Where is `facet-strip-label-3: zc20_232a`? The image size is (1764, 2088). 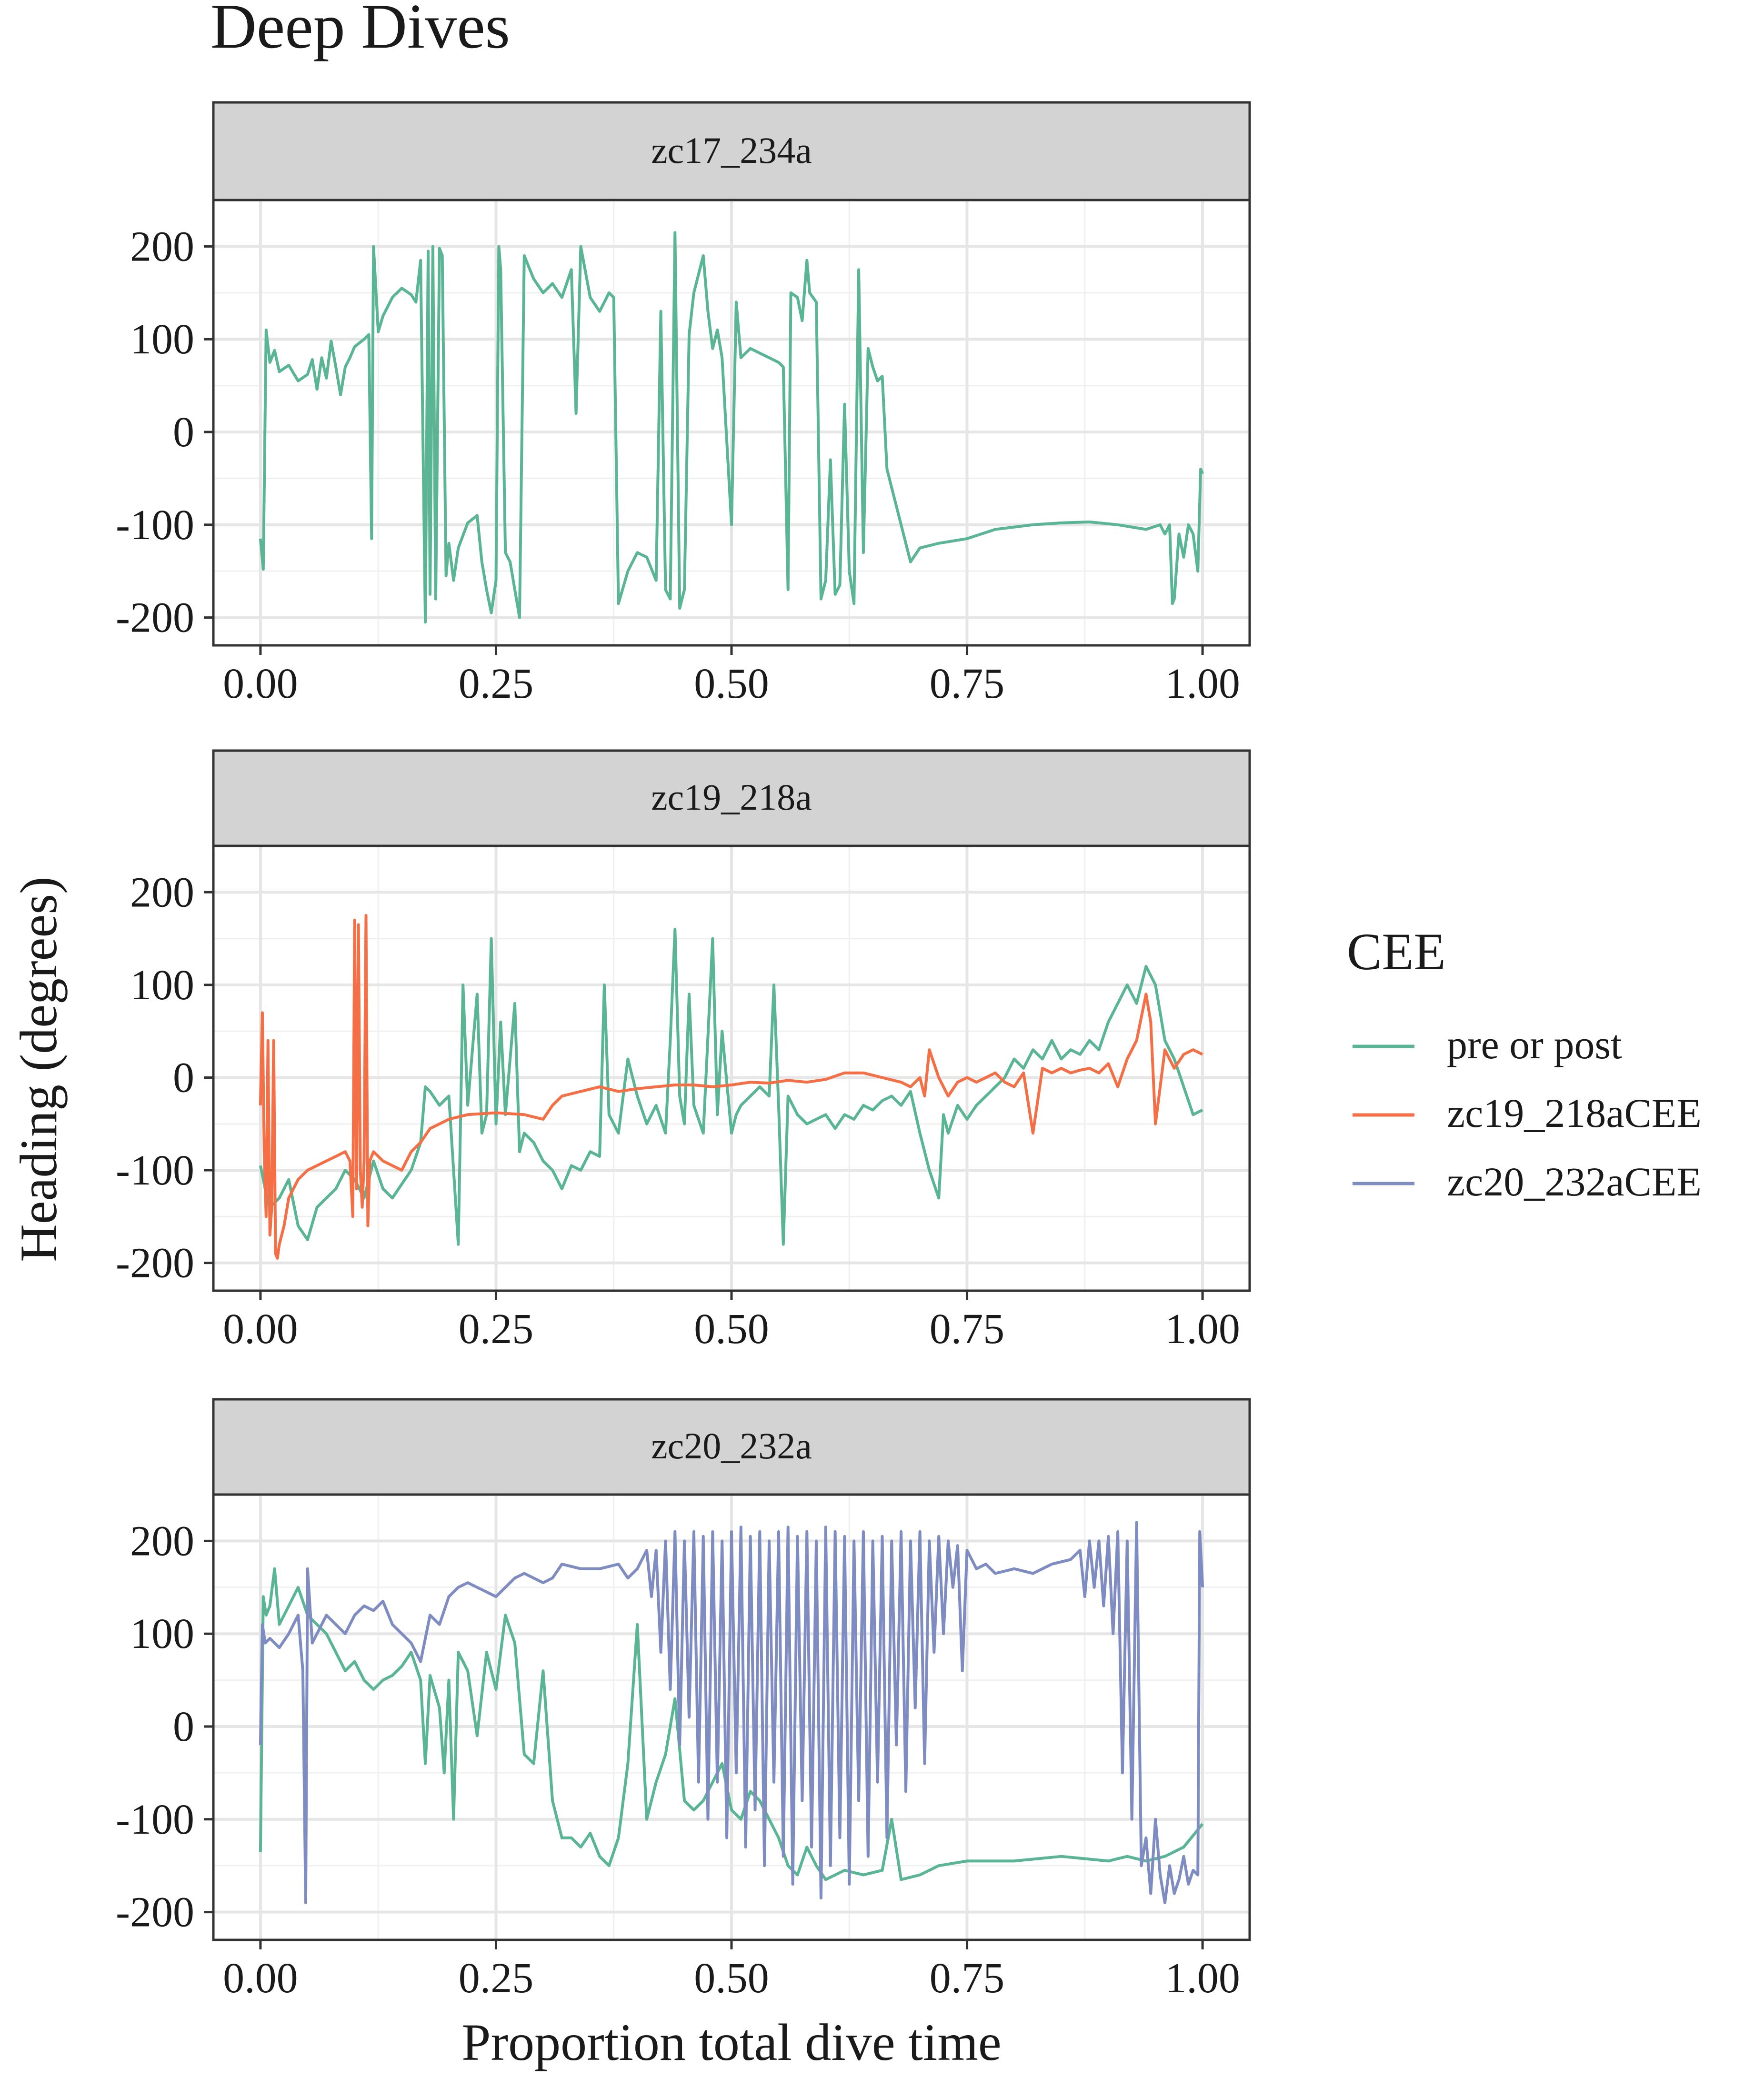
facet-strip-label-3: zc20_232a is located at coordinates (731, 1445).